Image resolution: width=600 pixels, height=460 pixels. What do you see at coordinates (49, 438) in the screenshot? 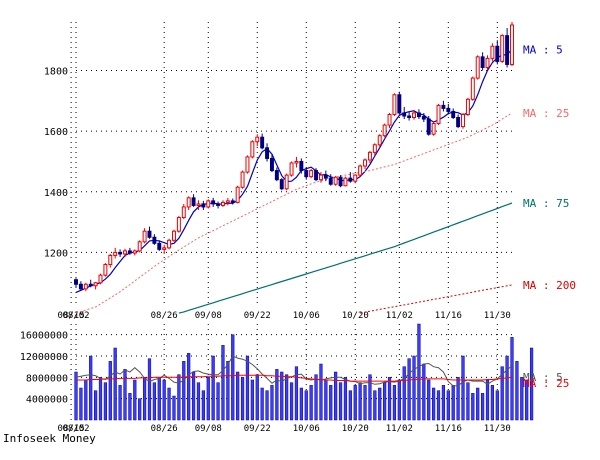
I see `source-label: Infoseek Money` at bounding box center [49, 438].